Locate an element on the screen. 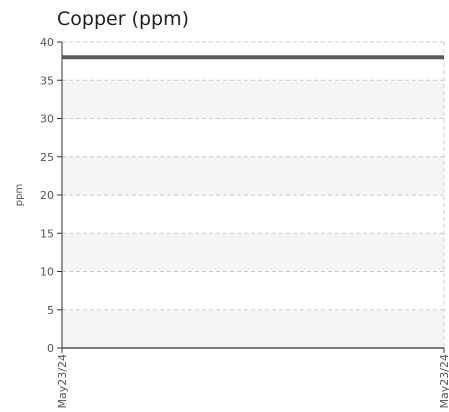 Image resolution: width=449 pixels, height=412 pixels. y-tick-label: 20 is located at coordinates (47, 195).